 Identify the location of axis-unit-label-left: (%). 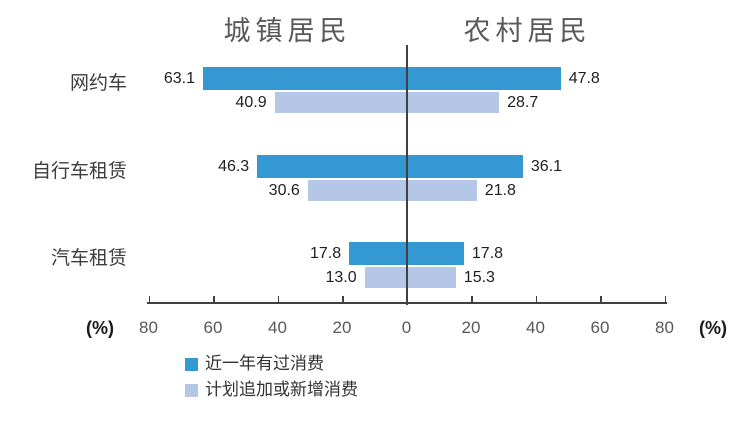
(100, 328).